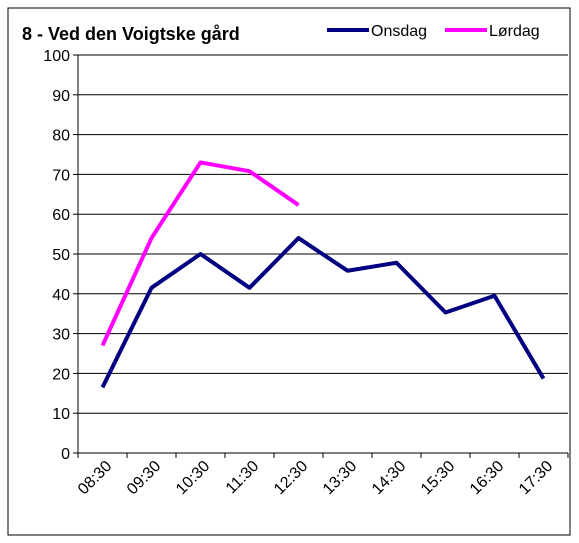  What do you see at coordinates (61, 175) in the screenshot?
I see `y-tick-label: 70` at bounding box center [61, 175].